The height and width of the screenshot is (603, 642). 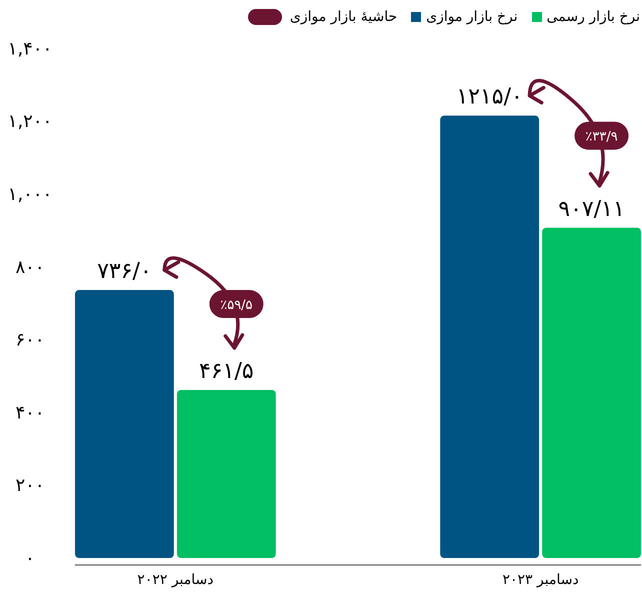 What do you see at coordinates (344, 17) in the screenshot?
I see `annotation: حاشیهٔ بازار موازی` at bounding box center [344, 17].